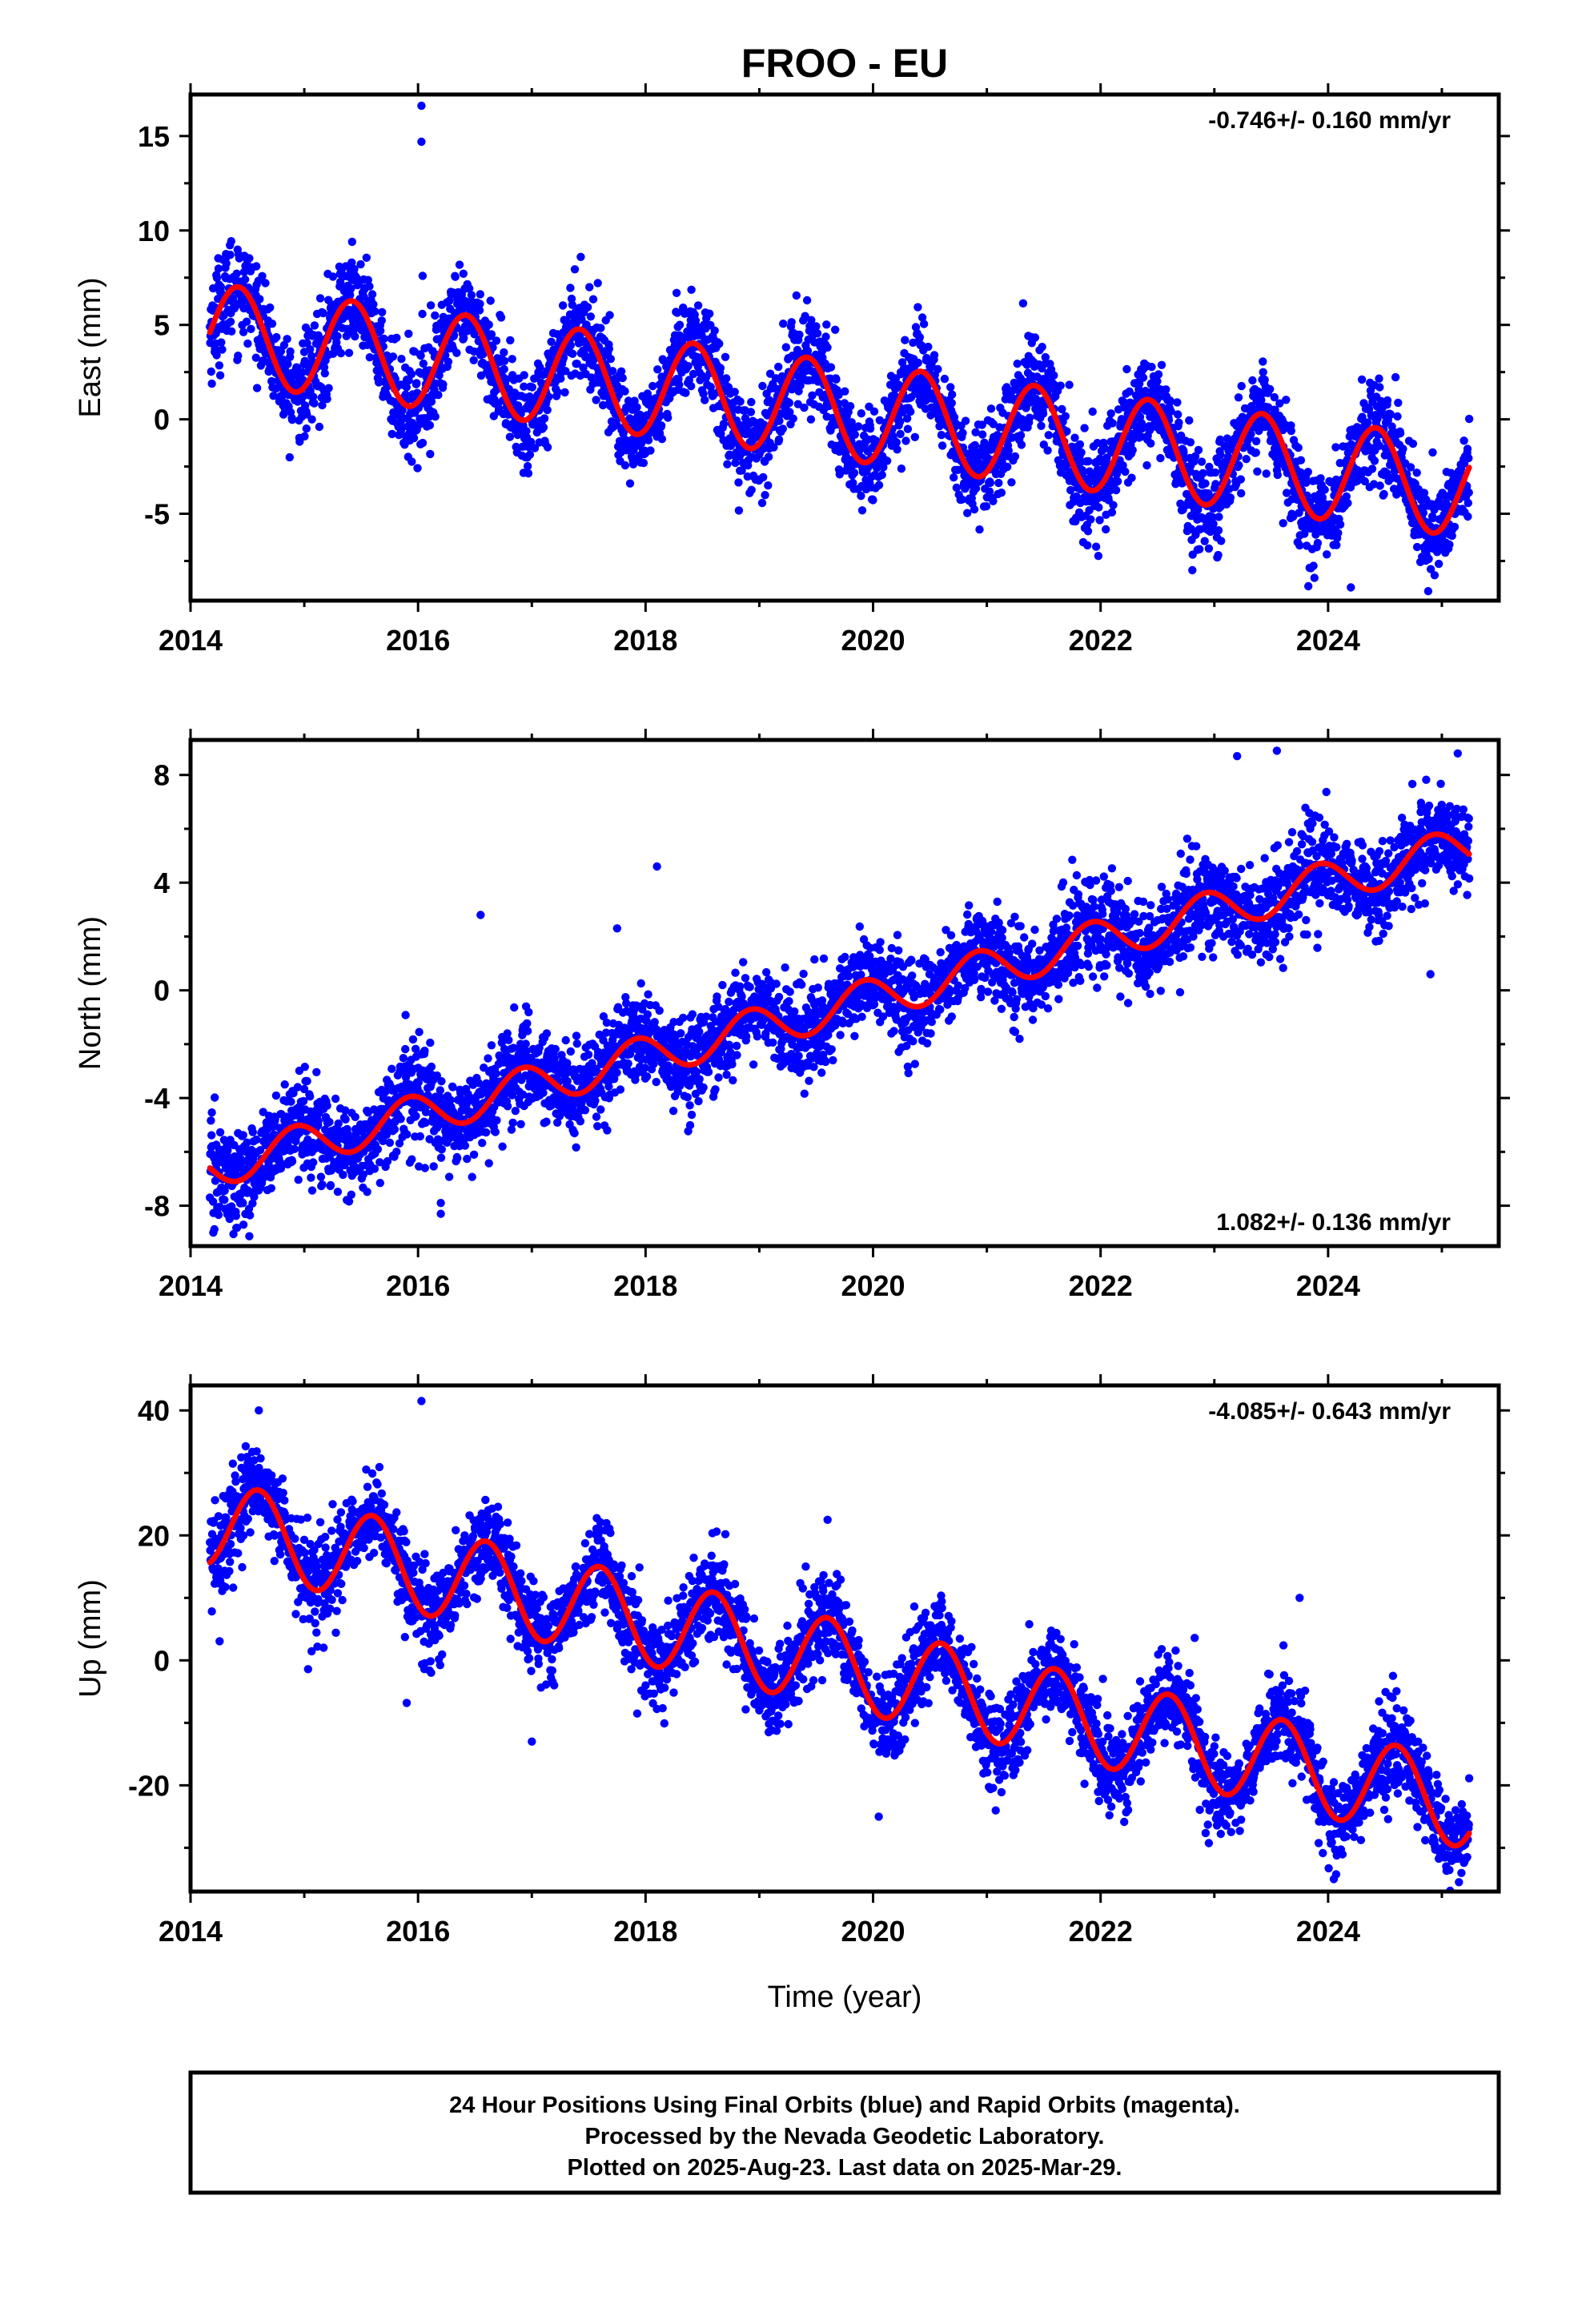 The width and height of the screenshot is (1582, 2324). Describe the element at coordinates (351, 242) in the screenshot. I see `outlier-point` at that location.